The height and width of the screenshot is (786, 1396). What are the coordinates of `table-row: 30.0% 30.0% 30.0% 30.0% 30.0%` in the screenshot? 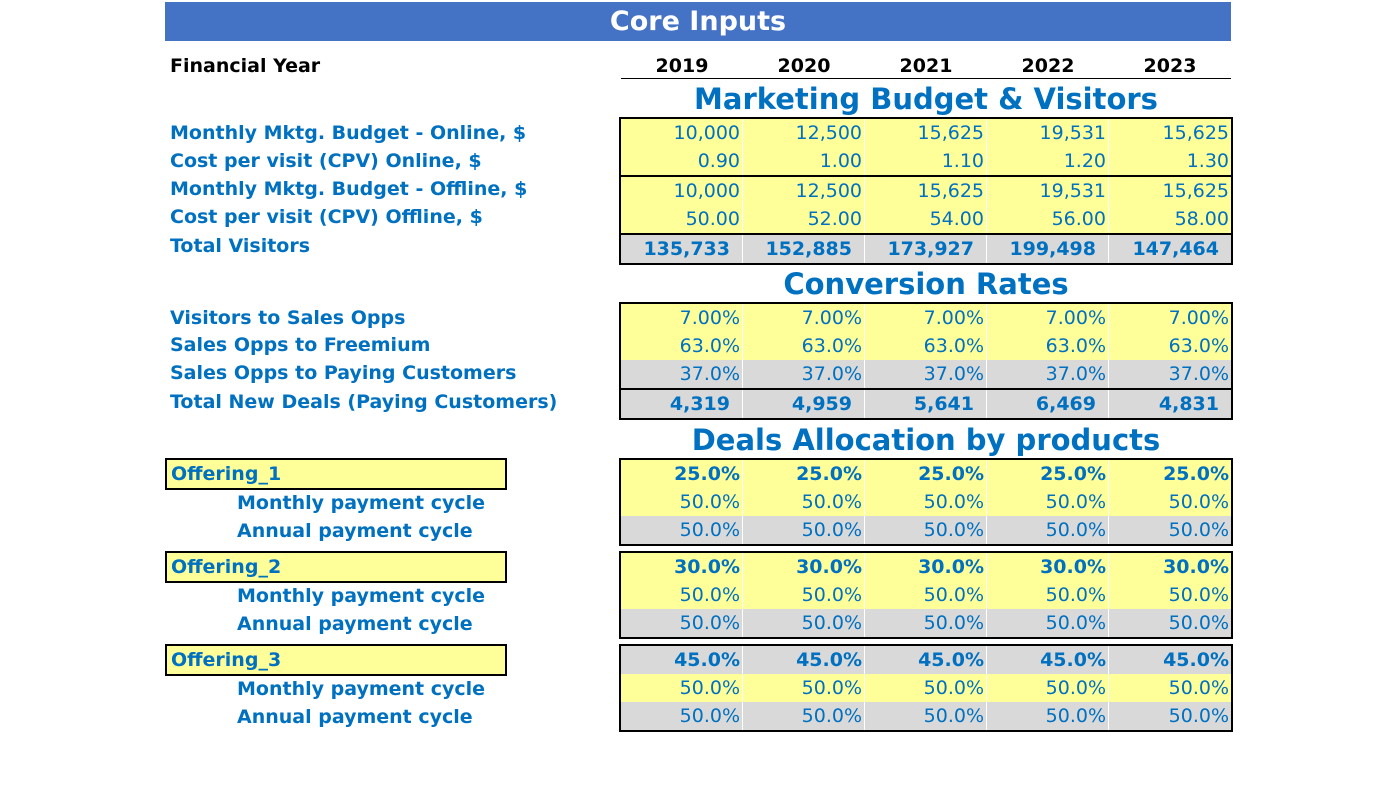 It's located at (926, 567).